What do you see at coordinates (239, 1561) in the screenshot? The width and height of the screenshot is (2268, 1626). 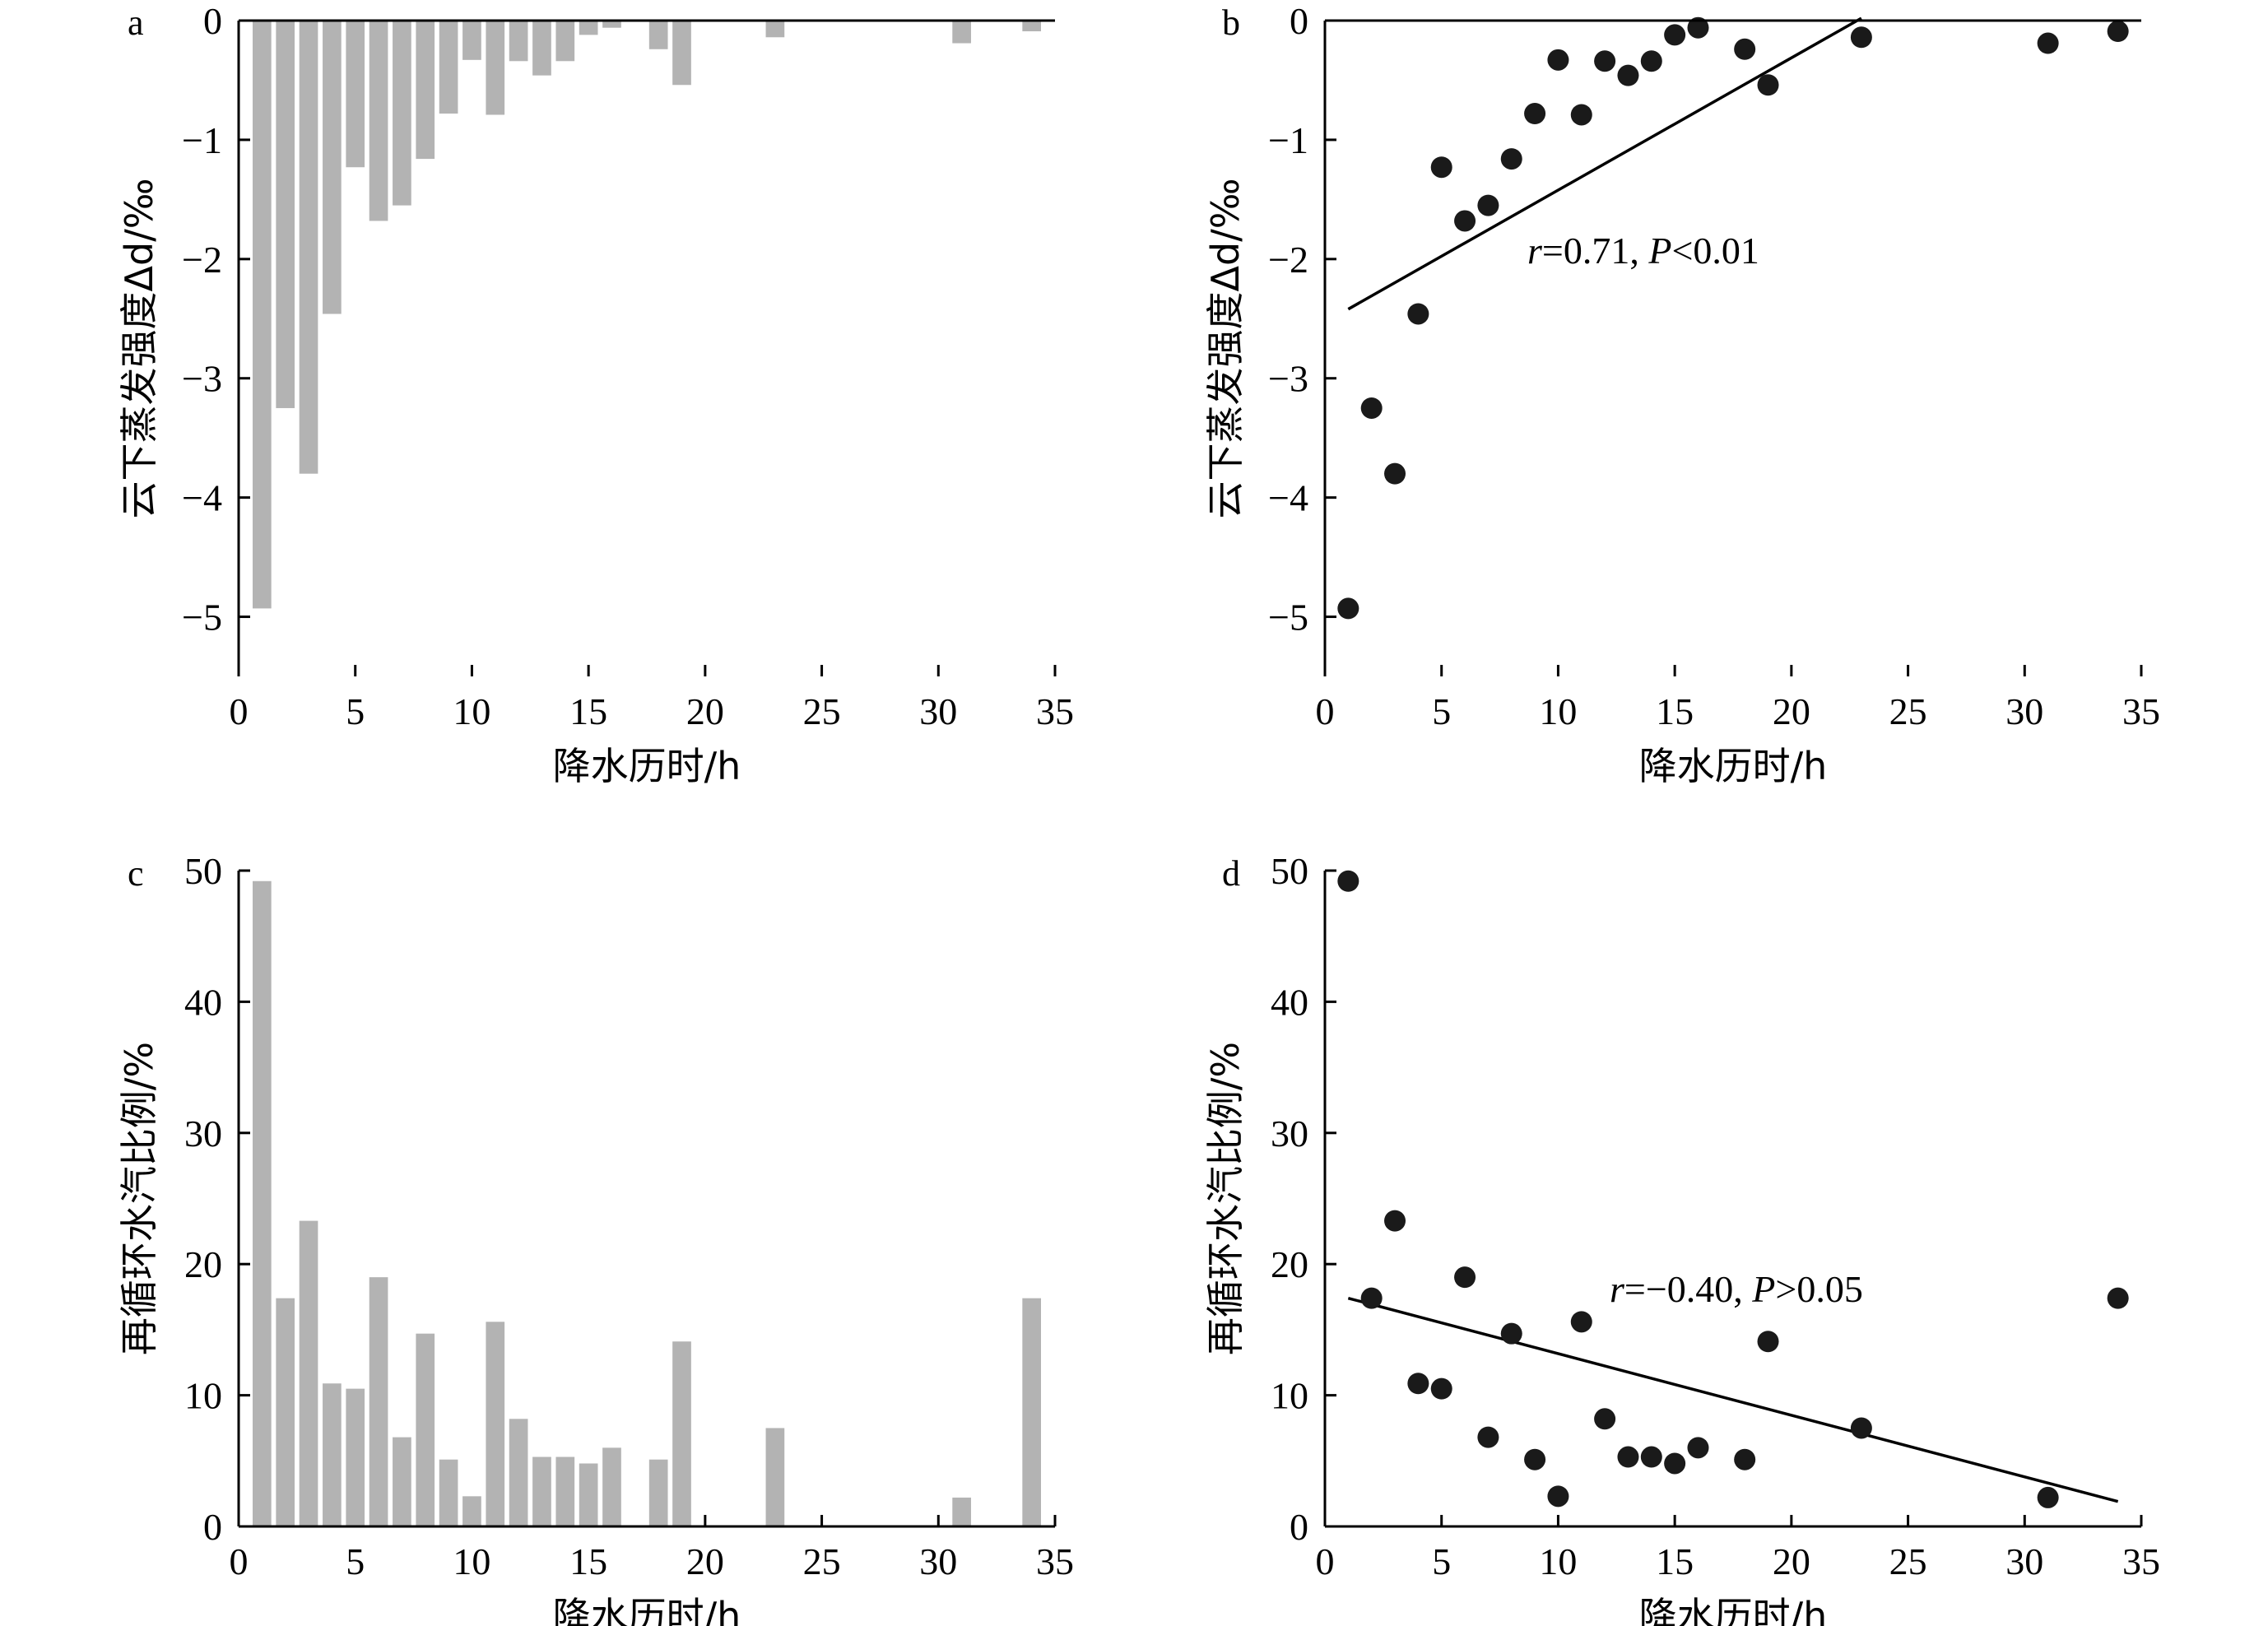 I see `panel-c-x-tick-label: 0` at bounding box center [239, 1561].